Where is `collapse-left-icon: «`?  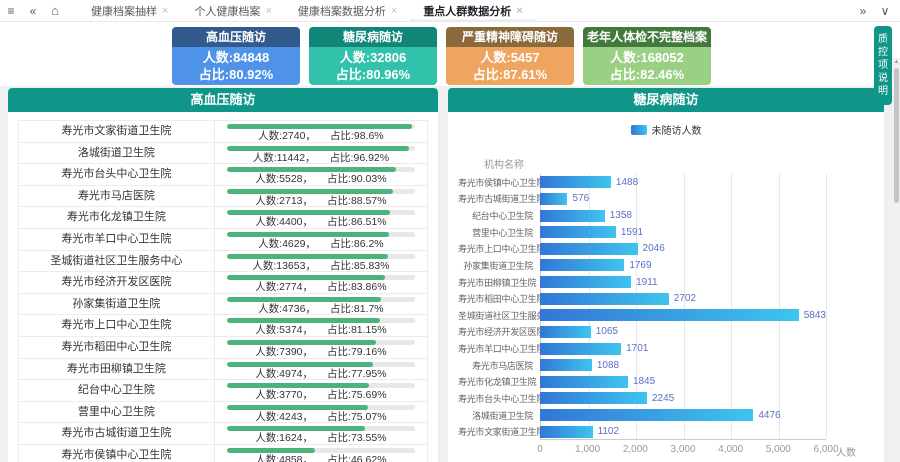 collapse-left-icon: « is located at coordinates (33, 10).